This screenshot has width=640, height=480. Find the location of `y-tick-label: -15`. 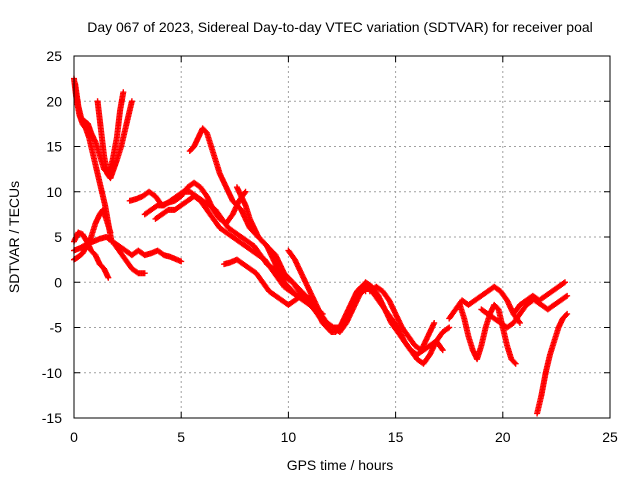

y-tick-label: -15 is located at coordinates (52, 418).